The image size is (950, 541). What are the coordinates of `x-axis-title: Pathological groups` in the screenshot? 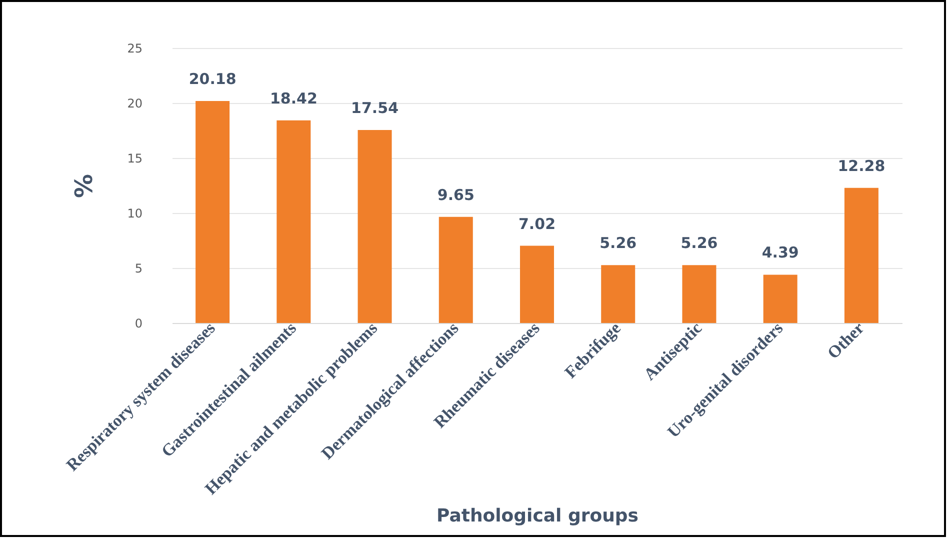 It's located at (537, 516).